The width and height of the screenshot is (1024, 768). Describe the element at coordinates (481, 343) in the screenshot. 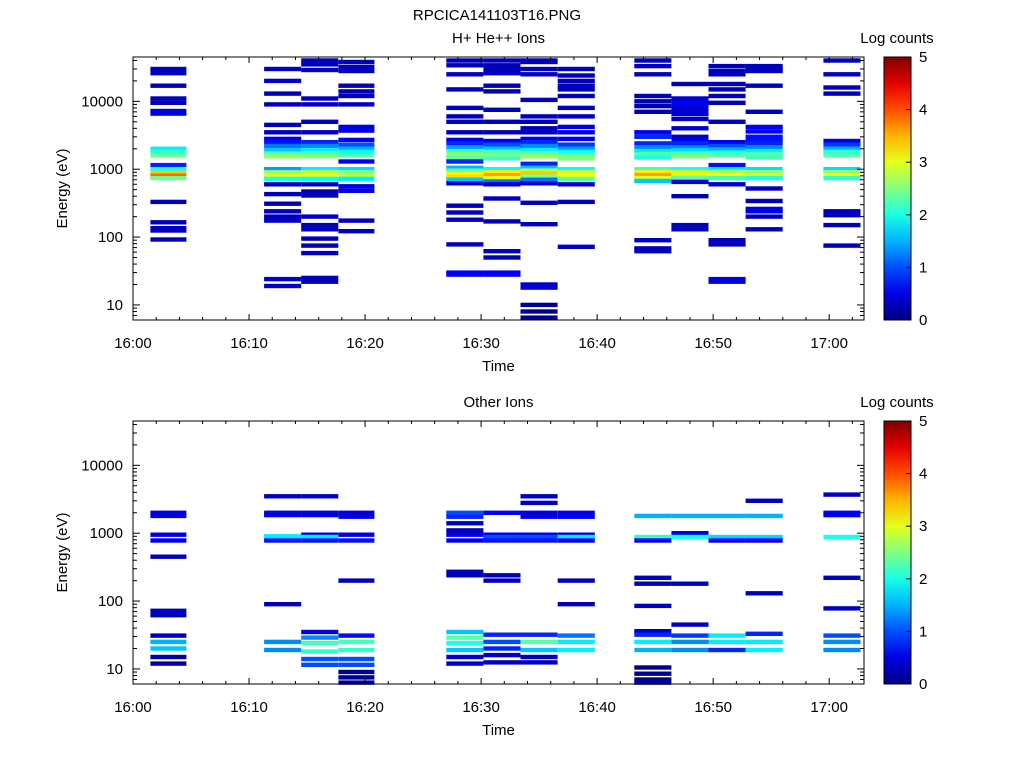

I see `x-tick-label: 16:30` at that location.